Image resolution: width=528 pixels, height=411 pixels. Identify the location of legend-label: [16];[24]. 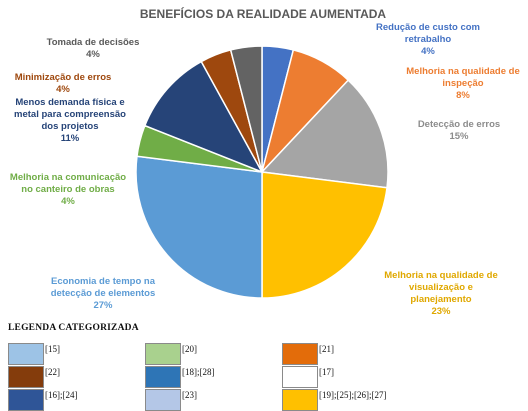
(61, 395).